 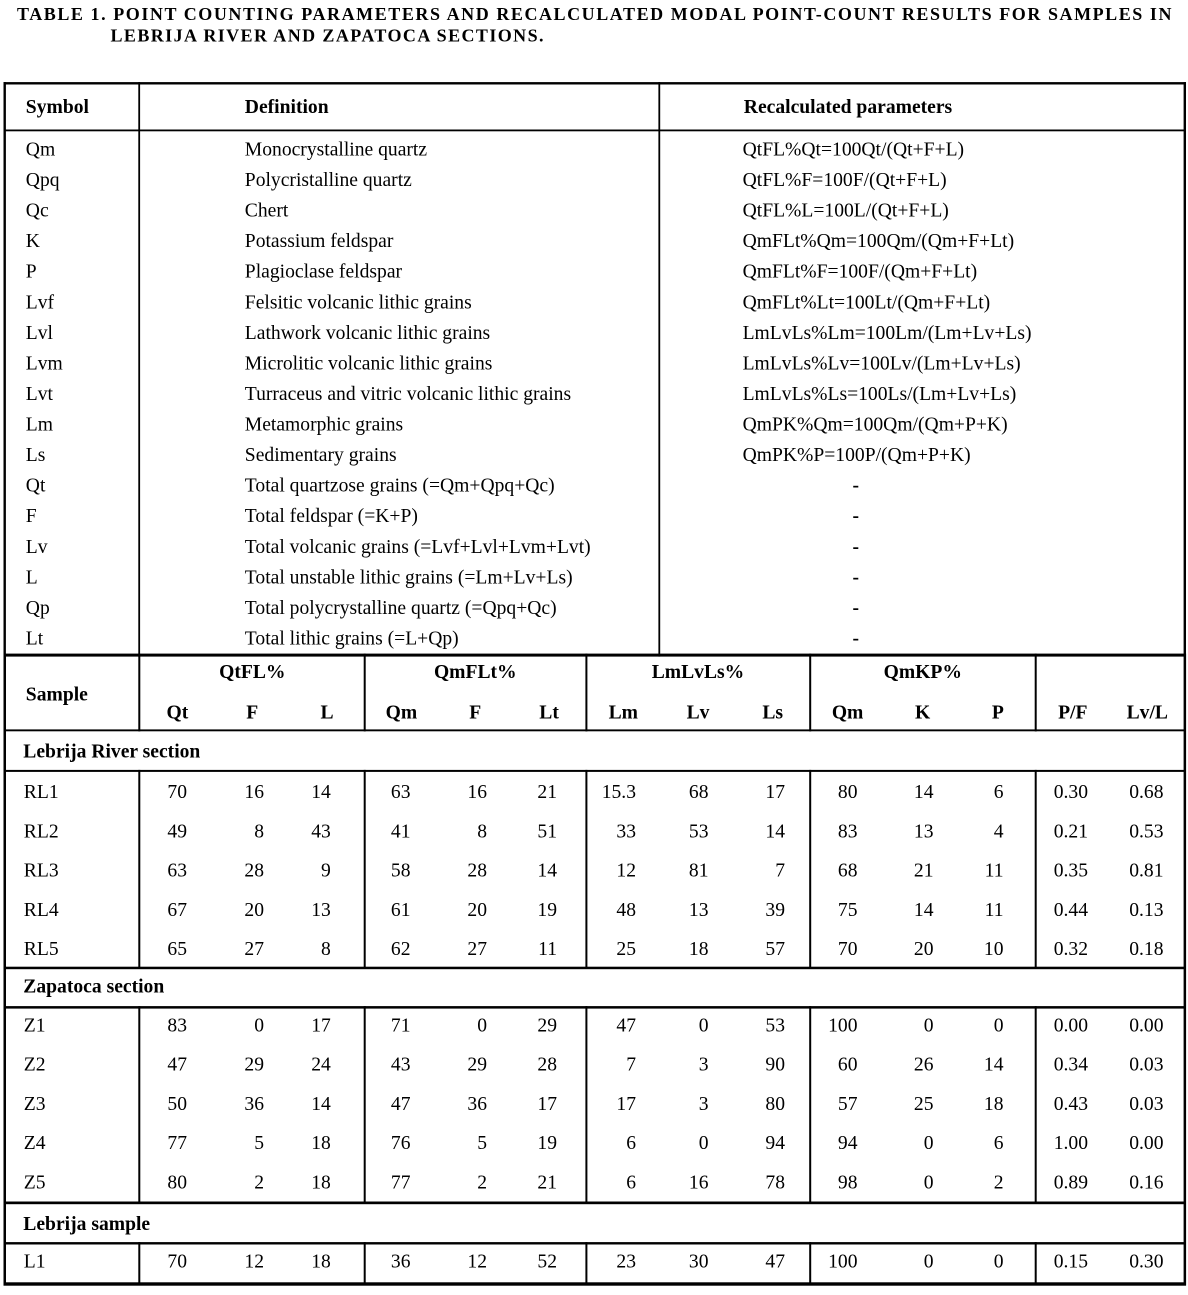 What do you see at coordinates (923, 713) in the screenshot?
I see `svg-text: K` at bounding box center [923, 713].